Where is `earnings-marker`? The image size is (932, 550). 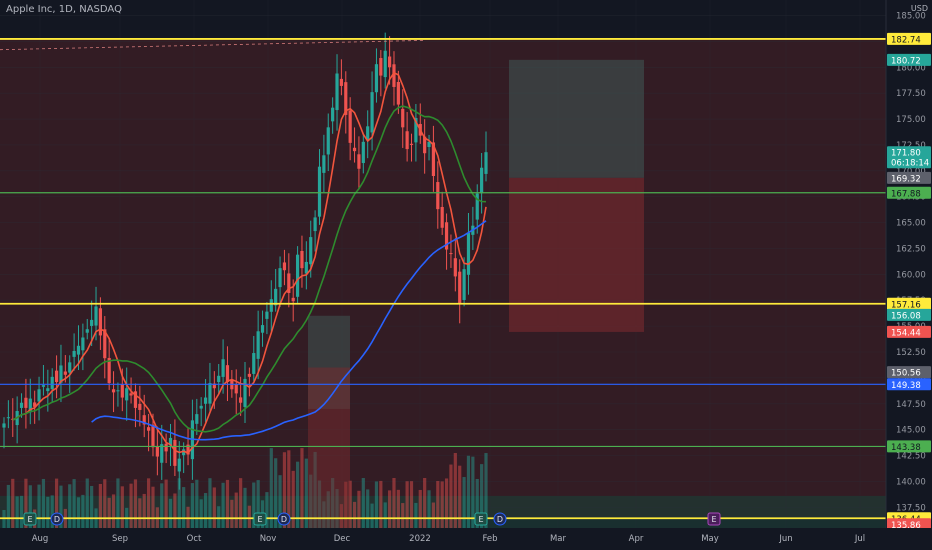 earnings-marker is located at coordinates (30, 519).